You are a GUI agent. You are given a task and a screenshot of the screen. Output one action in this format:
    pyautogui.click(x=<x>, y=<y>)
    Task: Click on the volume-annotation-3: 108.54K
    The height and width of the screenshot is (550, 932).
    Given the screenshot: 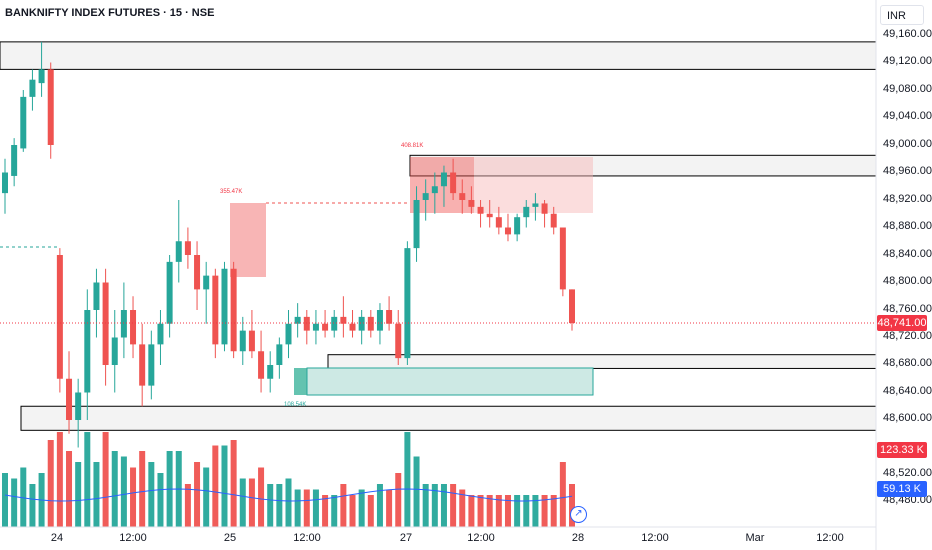 What is the action you would take?
    pyautogui.click(x=295, y=405)
    